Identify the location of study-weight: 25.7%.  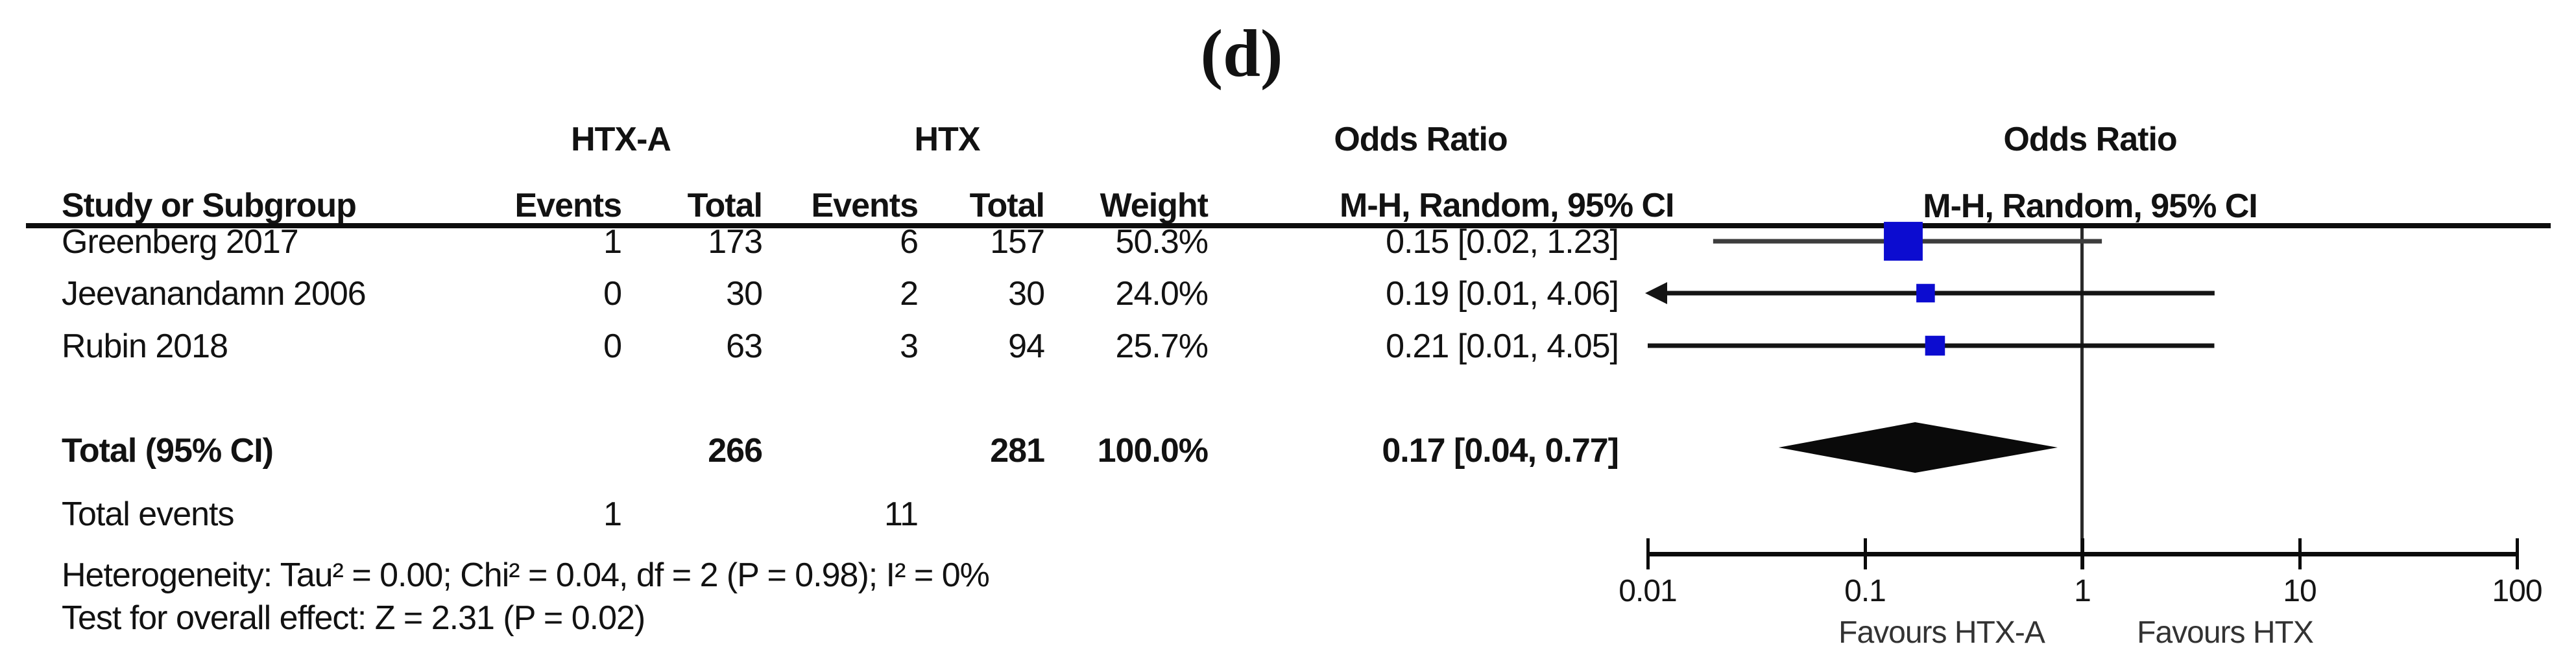
(1162, 346).